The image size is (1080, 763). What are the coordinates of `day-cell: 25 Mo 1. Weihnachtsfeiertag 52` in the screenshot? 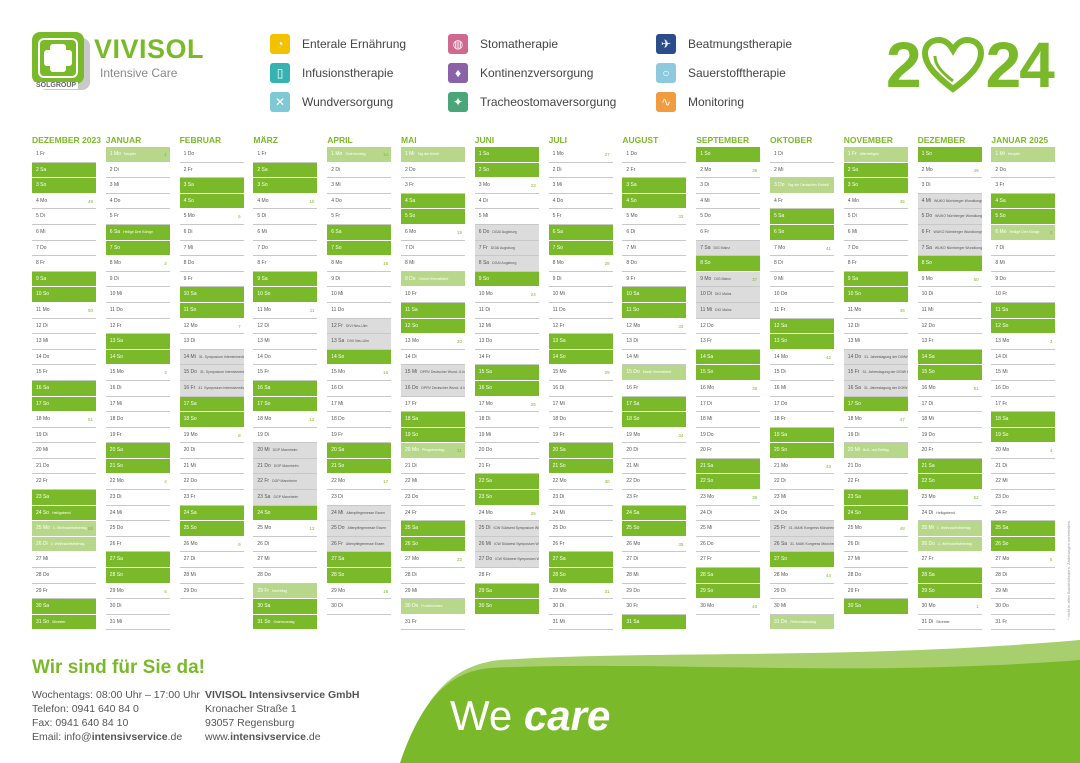 It's located at (64, 529).